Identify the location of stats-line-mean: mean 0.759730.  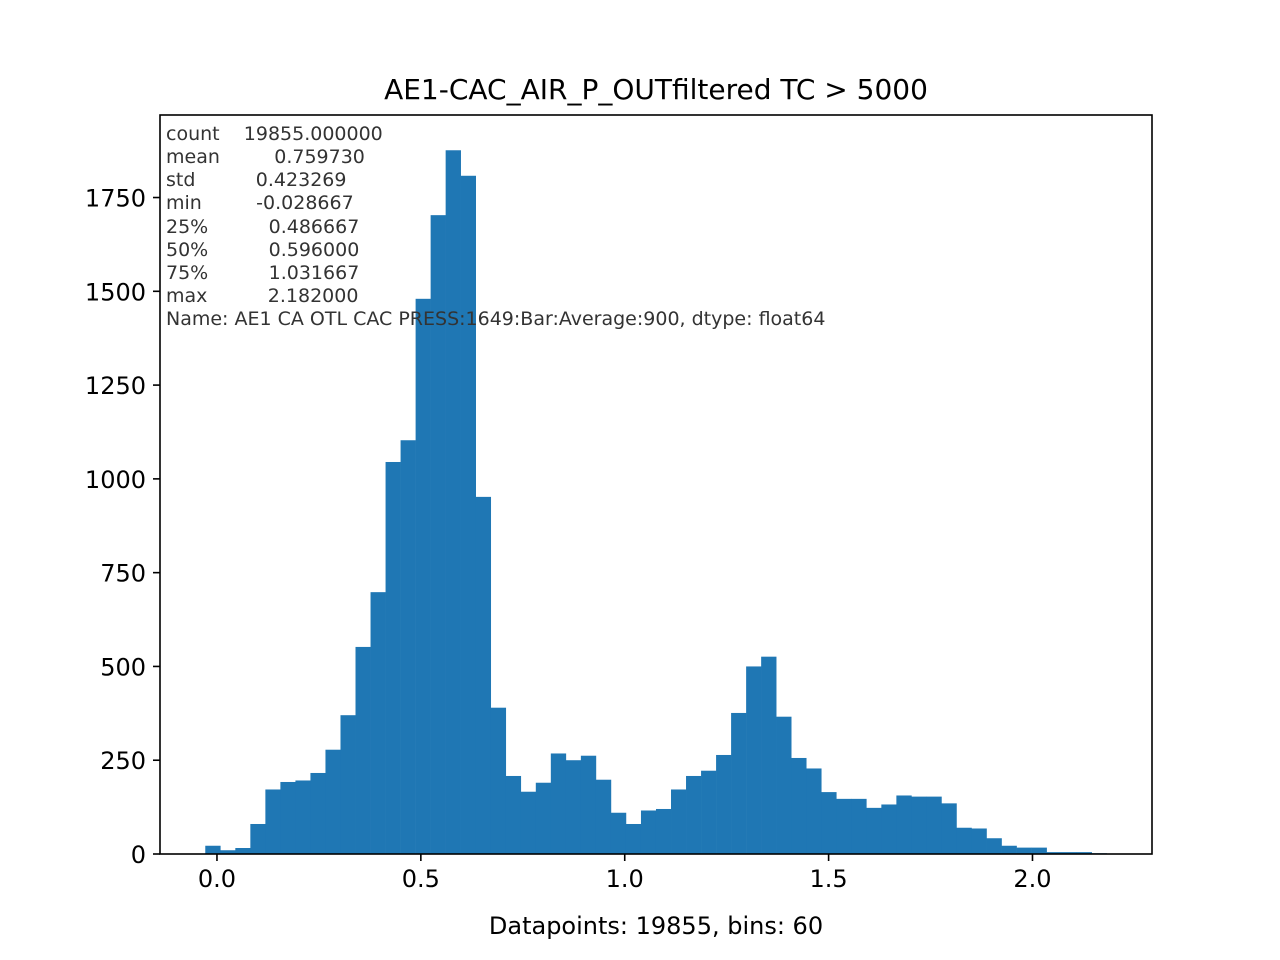
(265, 157).